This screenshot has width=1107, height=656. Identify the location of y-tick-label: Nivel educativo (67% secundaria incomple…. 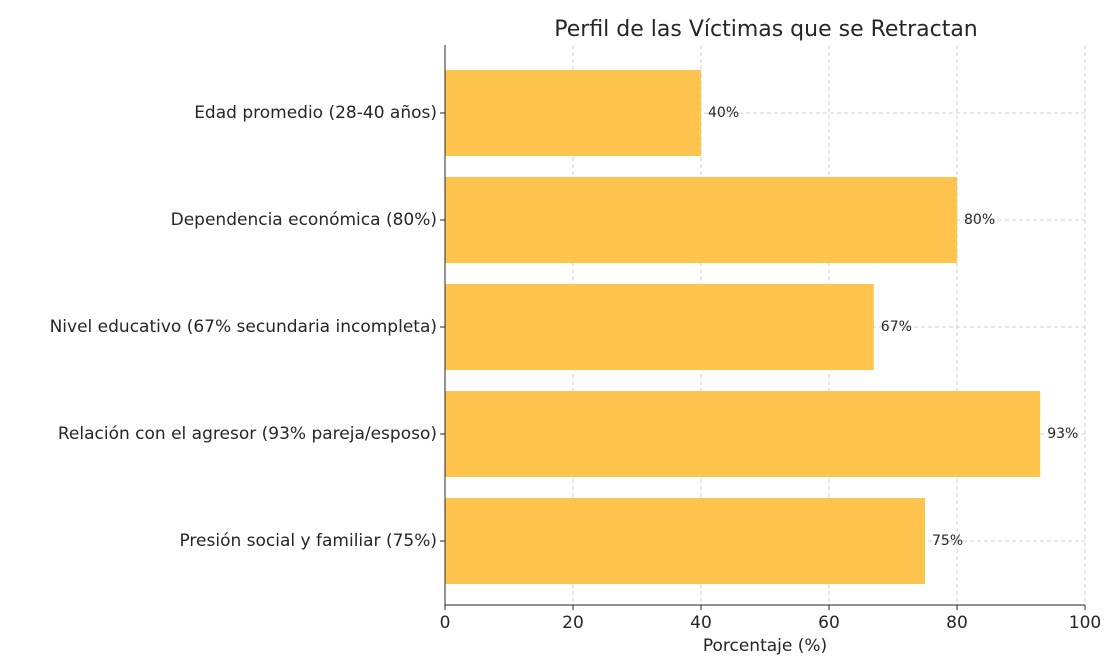
(243, 327).